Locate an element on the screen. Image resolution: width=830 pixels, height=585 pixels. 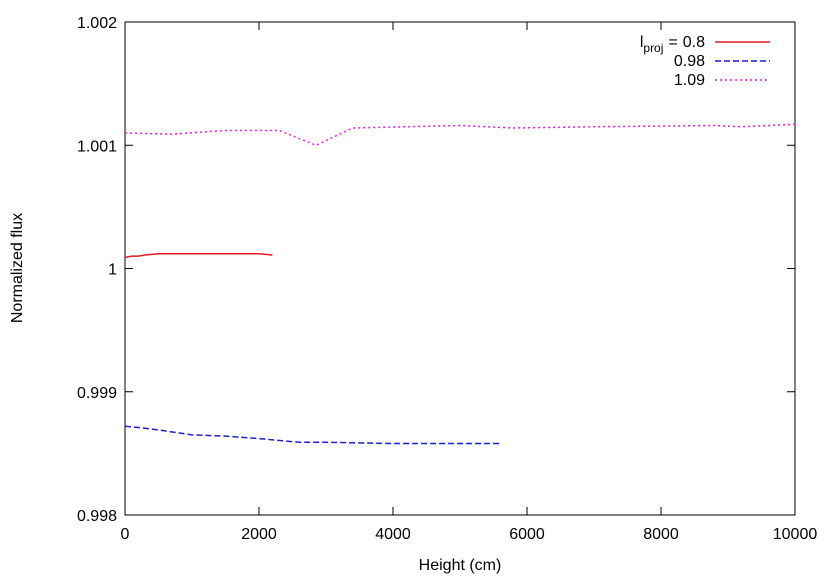
legend-value: 0.98 is located at coordinates (689, 61).